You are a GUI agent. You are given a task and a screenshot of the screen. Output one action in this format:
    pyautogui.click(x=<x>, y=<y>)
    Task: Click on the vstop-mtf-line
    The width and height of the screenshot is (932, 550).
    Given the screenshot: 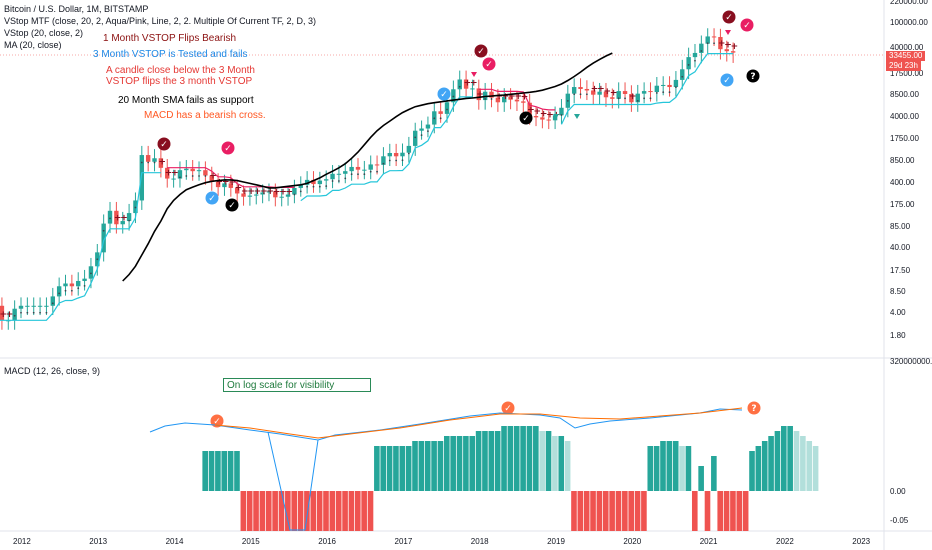 What is the action you would take?
    pyautogui.click(x=386, y=149)
    